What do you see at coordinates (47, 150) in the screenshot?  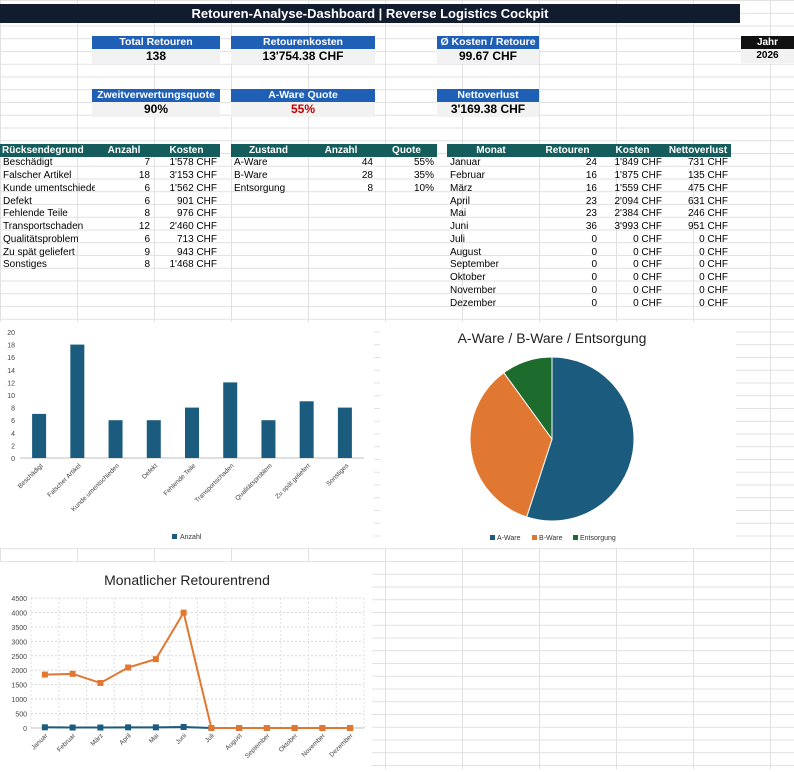 I see `reasons-header-grund: Rücksendegrund` at bounding box center [47, 150].